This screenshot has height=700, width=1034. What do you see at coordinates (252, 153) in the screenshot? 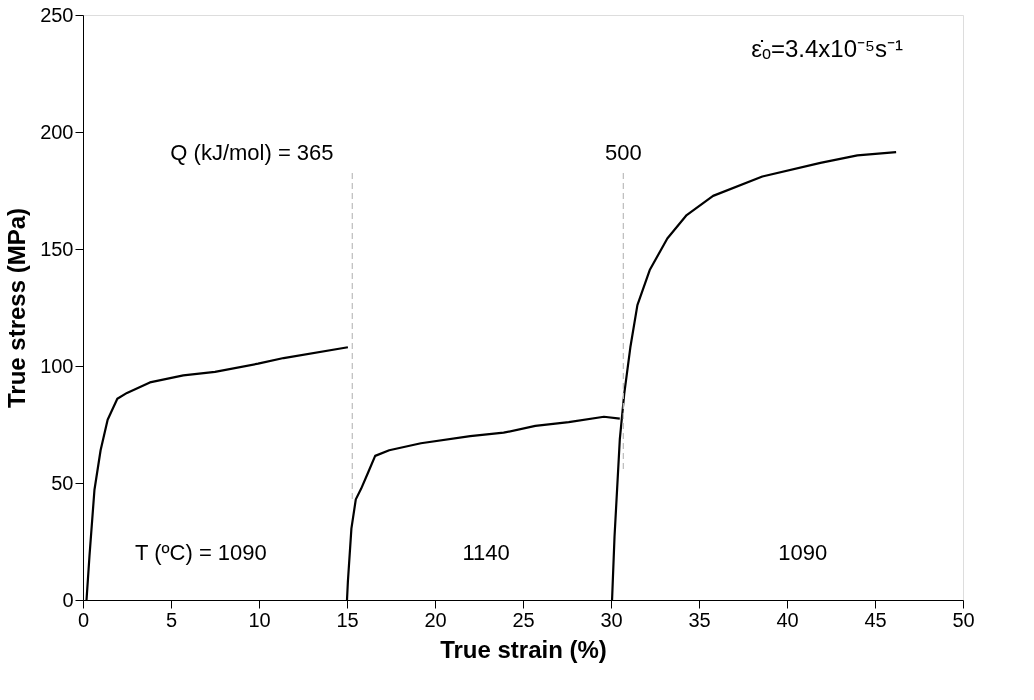
I see `annotation: Q (kJ/mol) = 365` at bounding box center [252, 153].